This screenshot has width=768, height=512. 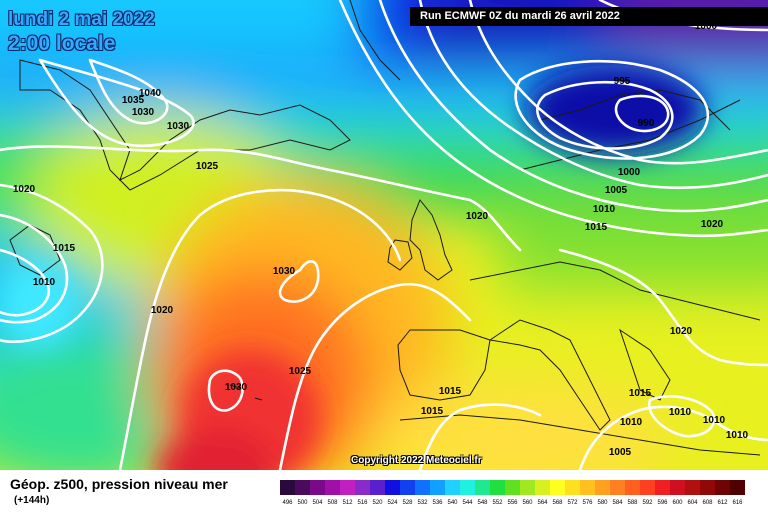 What do you see at coordinates (32, 500) in the screenshot?
I see `footer-subtitle: (+144h)` at bounding box center [32, 500].